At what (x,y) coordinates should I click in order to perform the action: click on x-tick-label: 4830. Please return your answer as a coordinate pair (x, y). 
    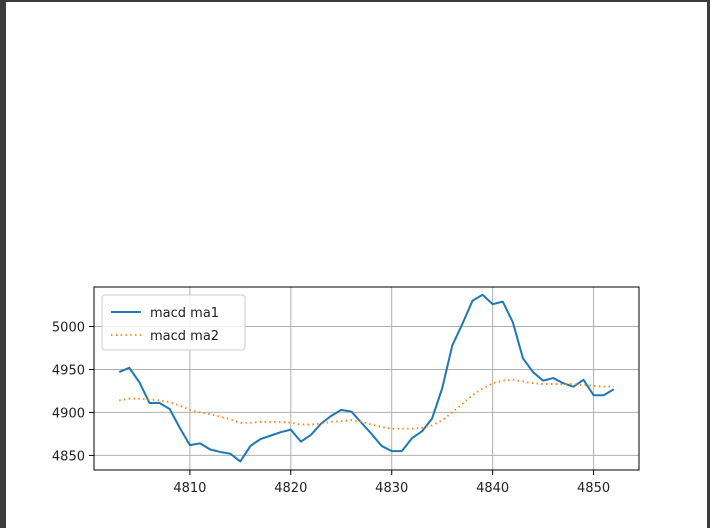
    Looking at the image, I should click on (391, 488).